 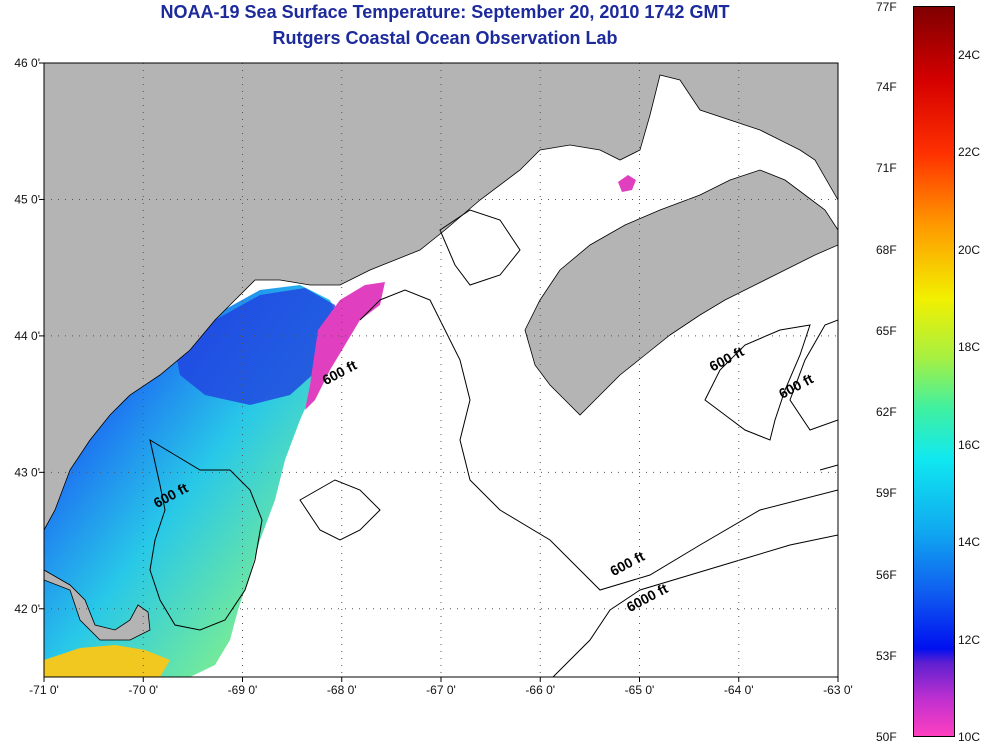 What do you see at coordinates (107, 661) in the screenshot?
I see `sst-cape-cod-warm` at bounding box center [107, 661].